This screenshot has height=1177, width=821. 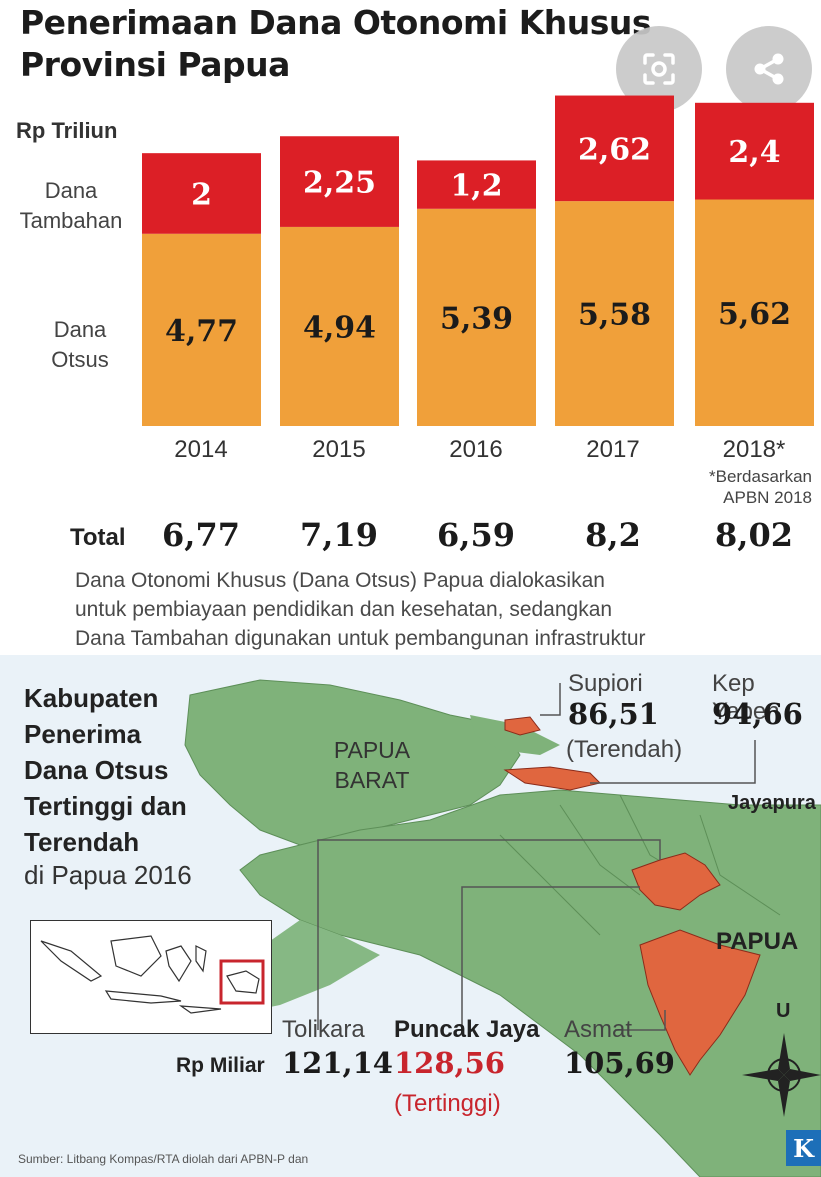 I want to click on label-puncak-jaya: Puncak Jaya, so click(x=467, y=1029).